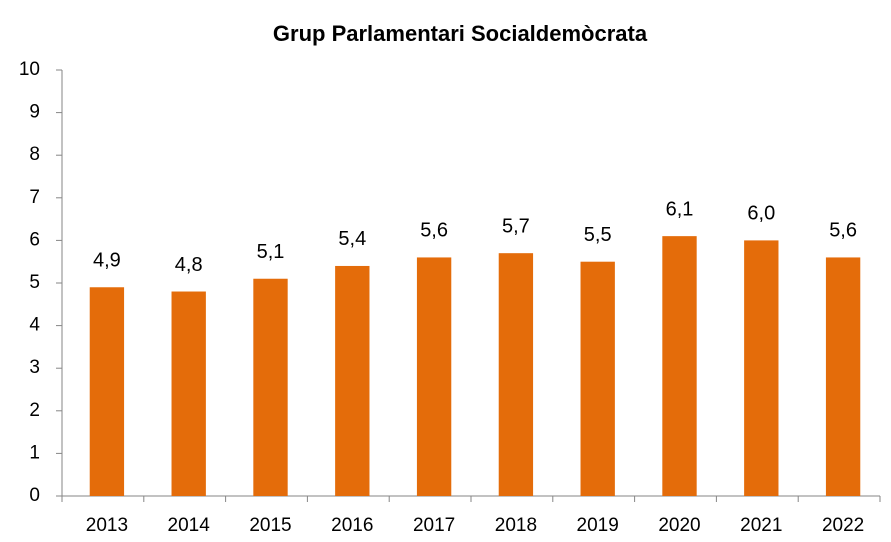  Describe the element at coordinates (34, 112) in the screenshot. I see `y-tick-label: 9` at that location.